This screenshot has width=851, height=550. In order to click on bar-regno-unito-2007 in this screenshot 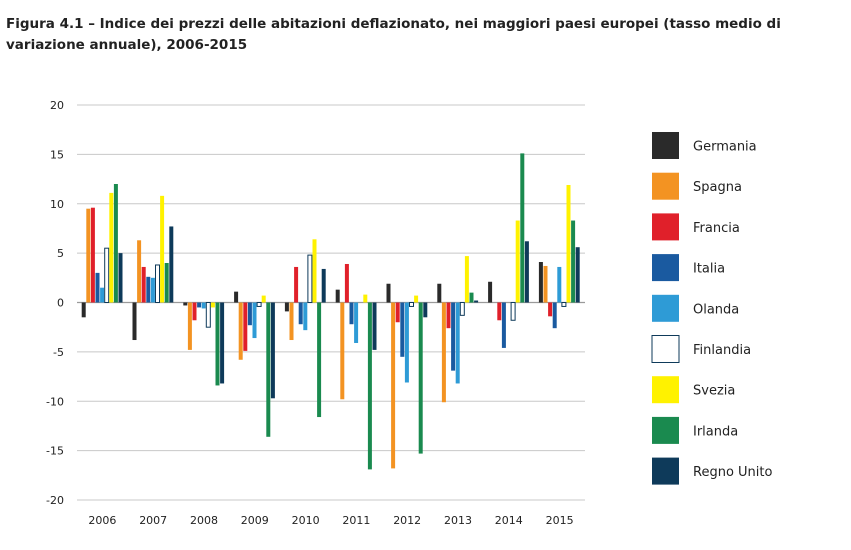, I will do `click(171, 264)`.